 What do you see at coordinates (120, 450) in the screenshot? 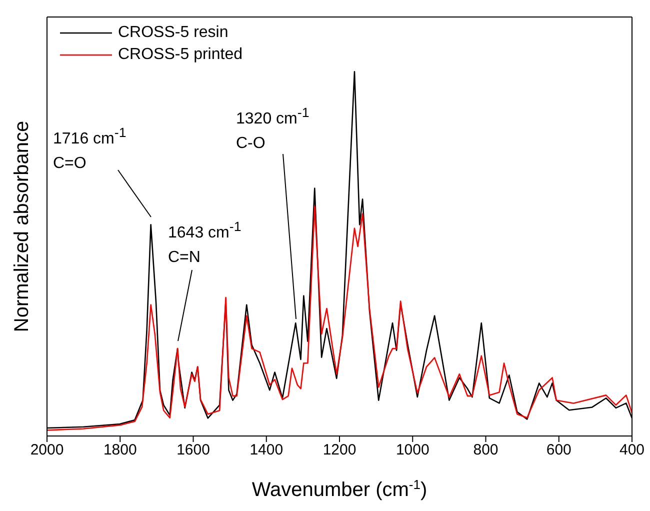
I see `x-tick-label: 1800` at bounding box center [120, 450].